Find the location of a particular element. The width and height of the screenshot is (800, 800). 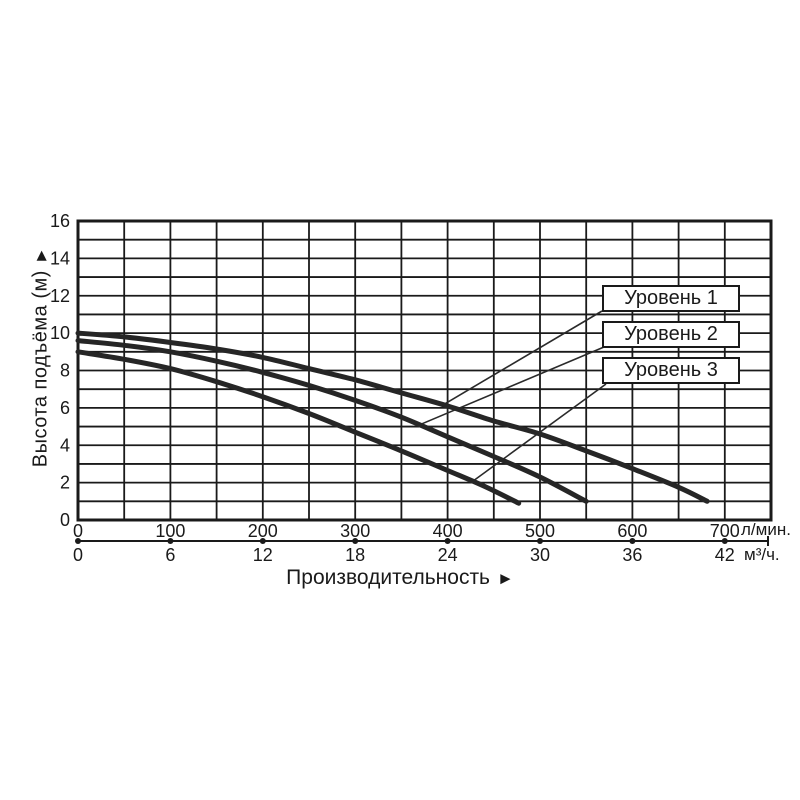

y-tick-label: 8 is located at coordinates (65, 371).